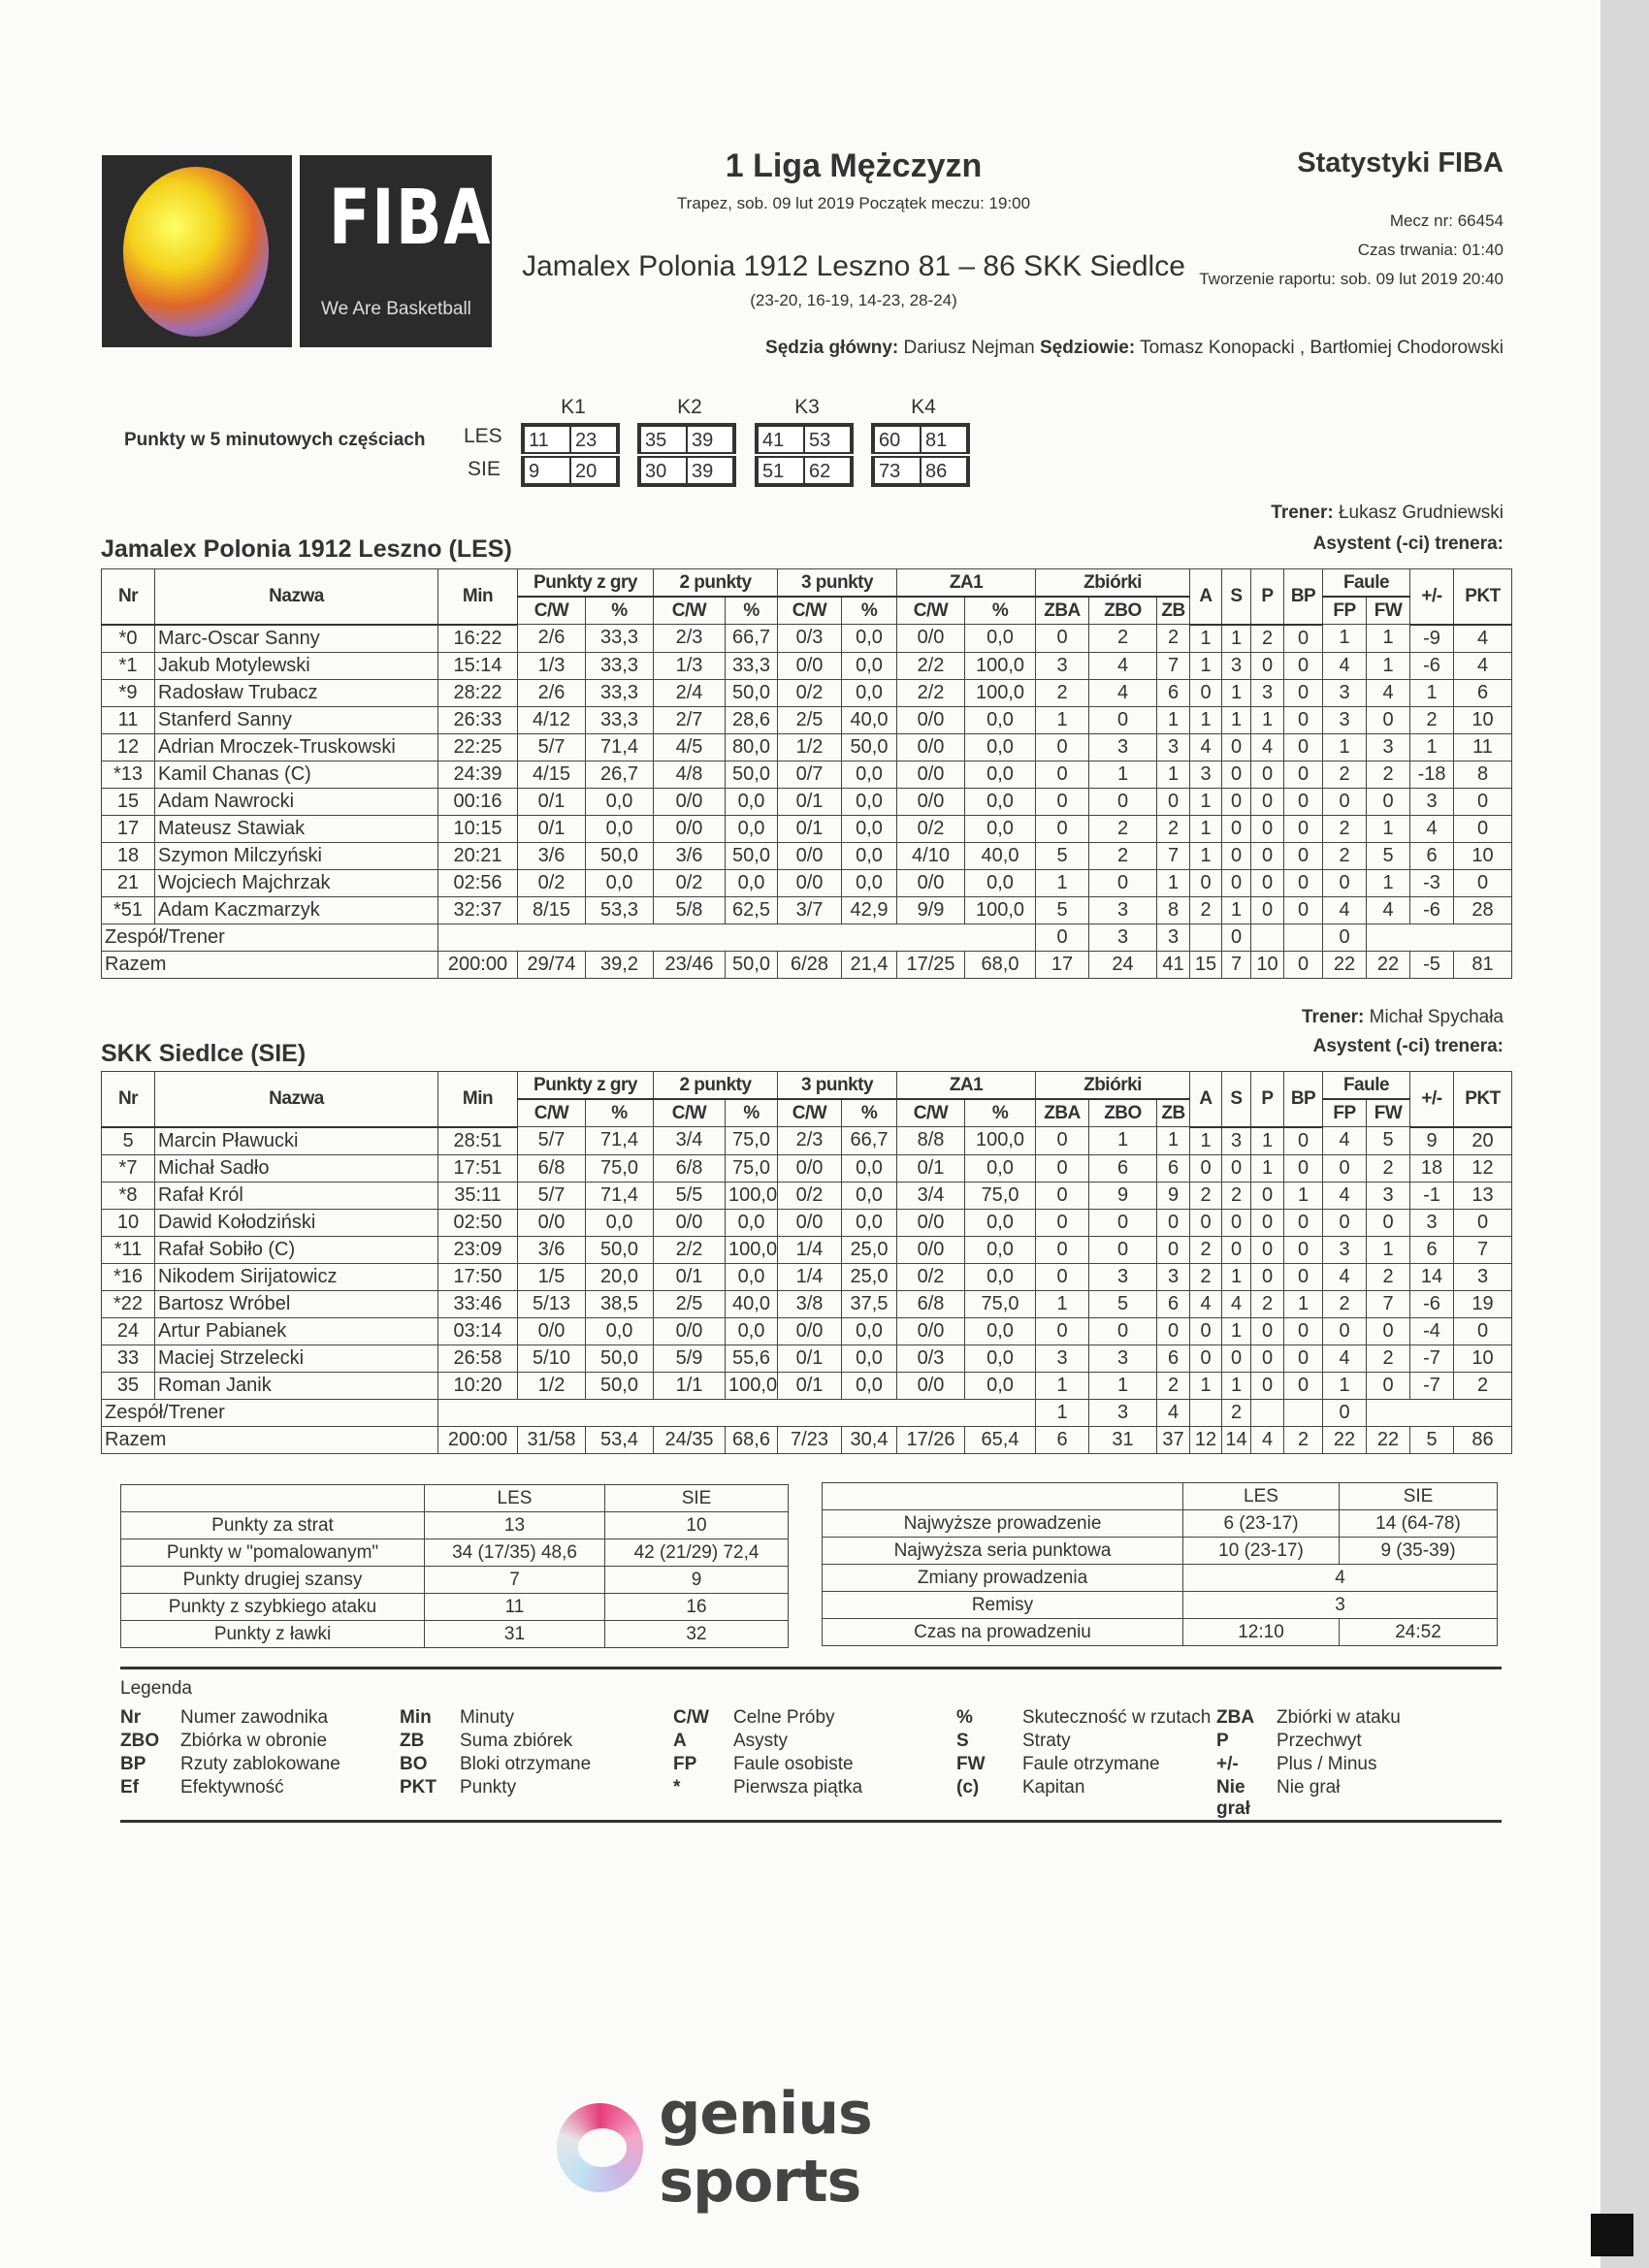 The width and height of the screenshot is (1649, 2268). Describe the element at coordinates (804, 438) in the screenshot. I see `quarter-score-box: 41 53` at that location.